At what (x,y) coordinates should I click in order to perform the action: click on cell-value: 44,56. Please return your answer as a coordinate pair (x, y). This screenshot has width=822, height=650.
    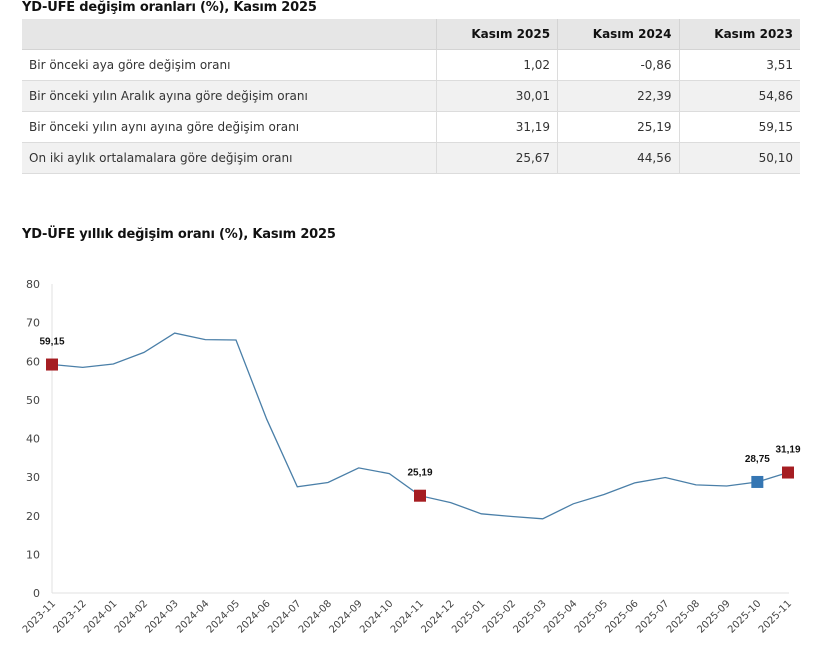
    Looking at the image, I should click on (618, 158).